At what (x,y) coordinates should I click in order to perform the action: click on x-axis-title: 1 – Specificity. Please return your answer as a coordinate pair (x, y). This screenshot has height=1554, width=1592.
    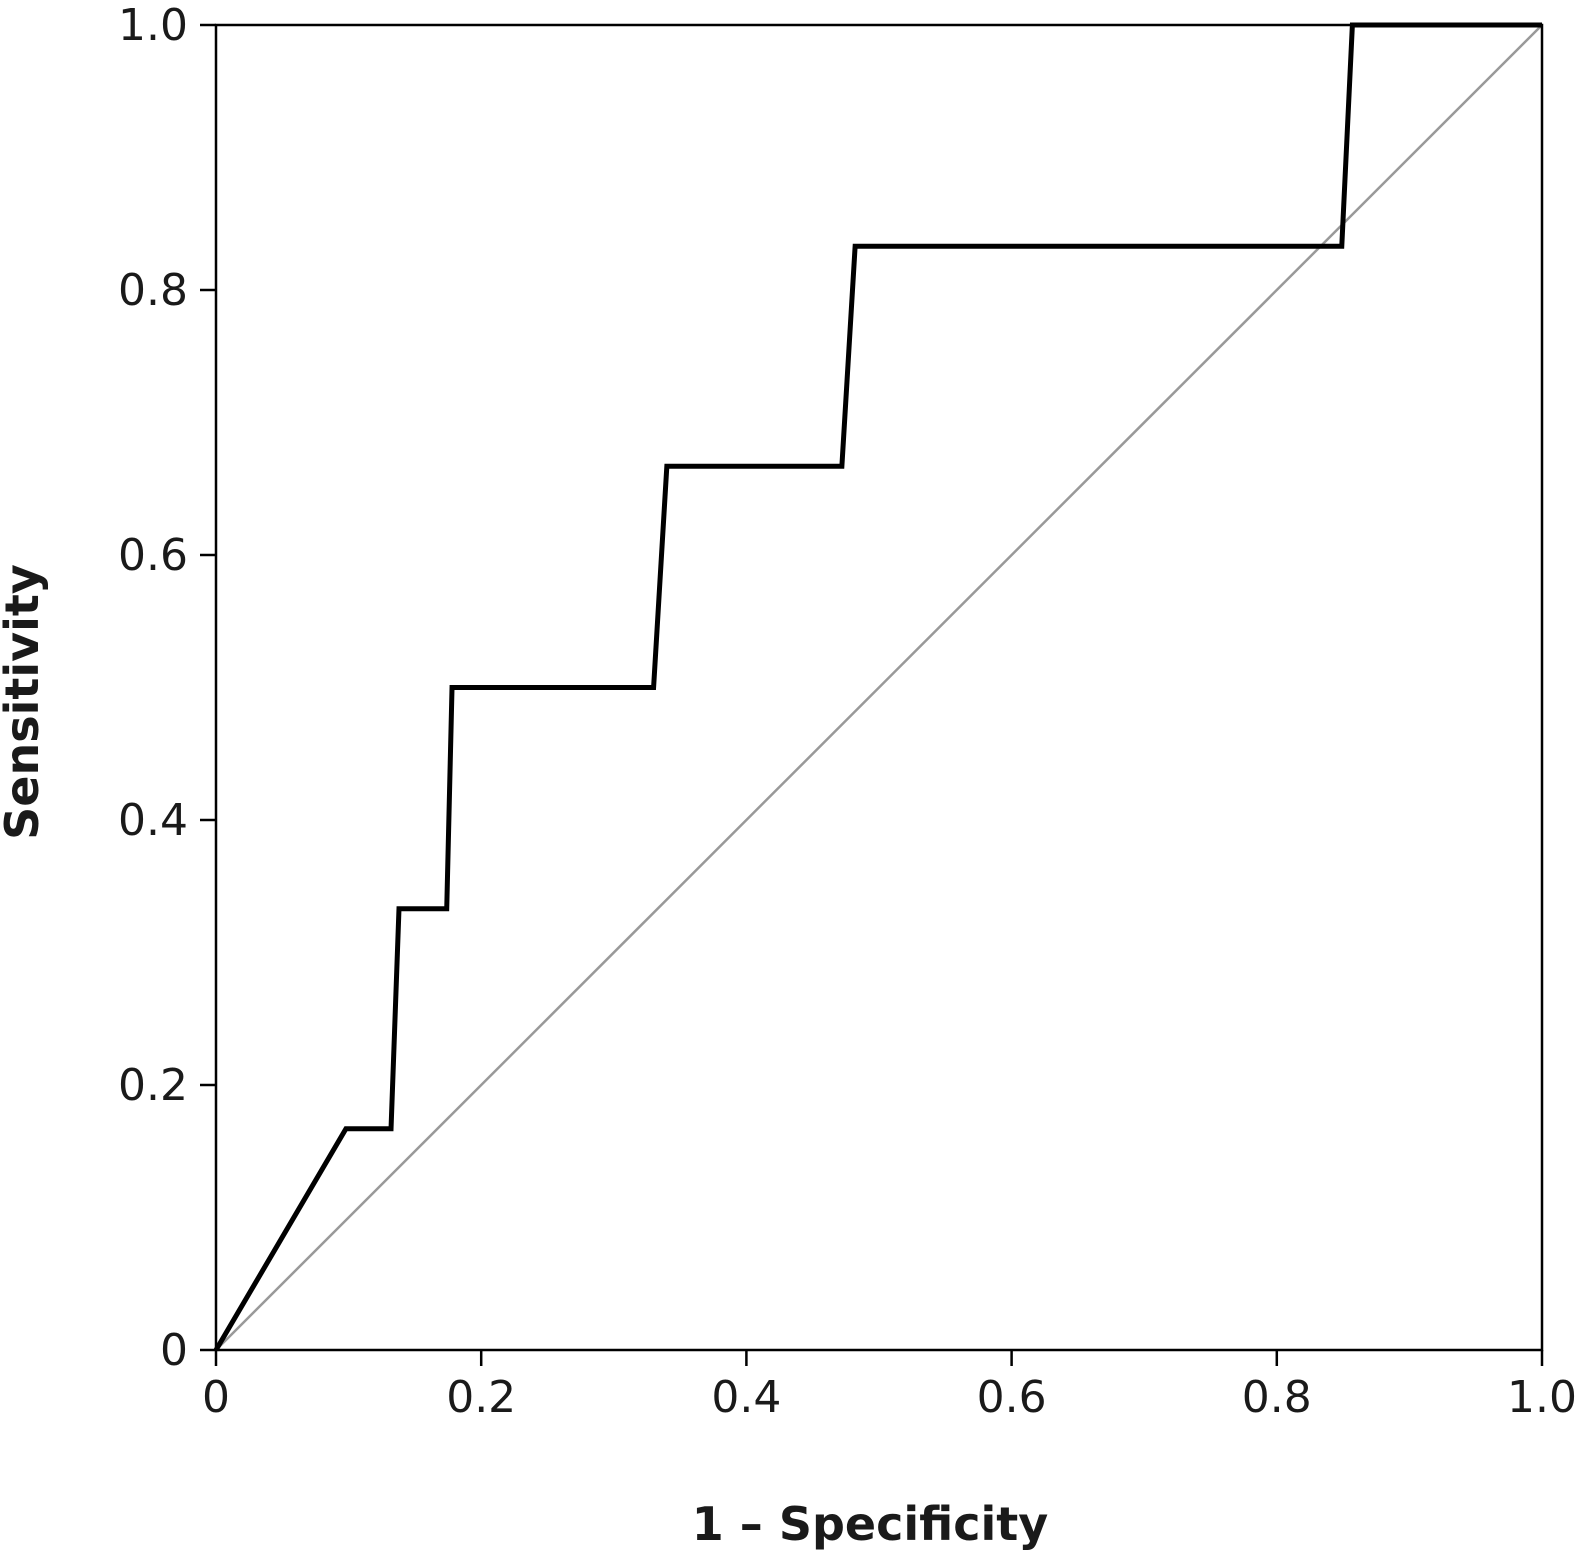
    Looking at the image, I should click on (870, 1524).